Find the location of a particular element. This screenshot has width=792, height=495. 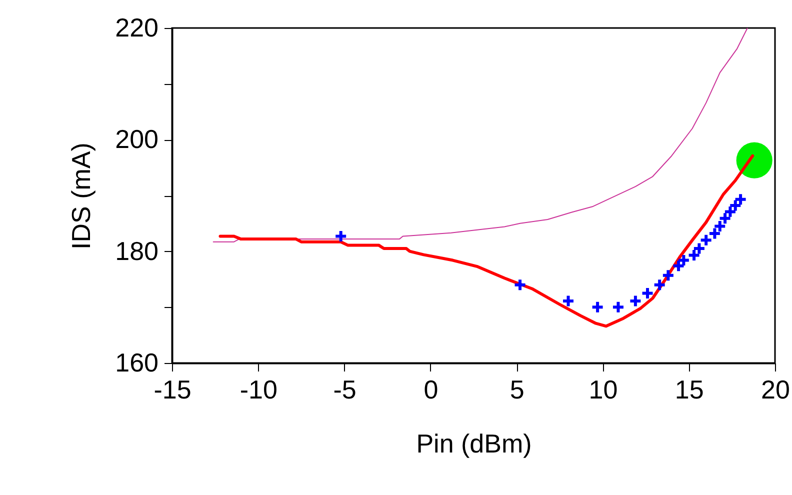

y-axis-title: IDS (mA) is located at coordinates (81, 196).